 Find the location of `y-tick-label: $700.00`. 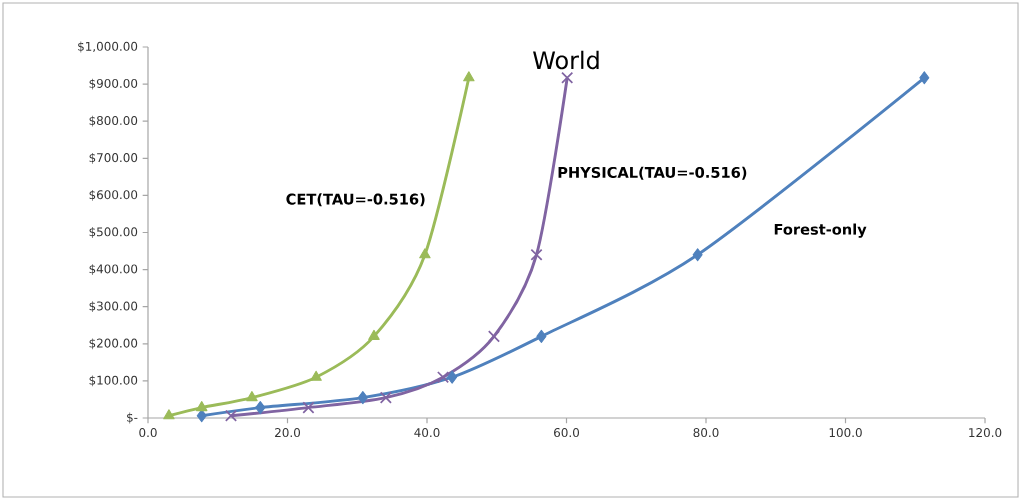

y-tick-label: $700.00 is located at coordinates (113, 158).